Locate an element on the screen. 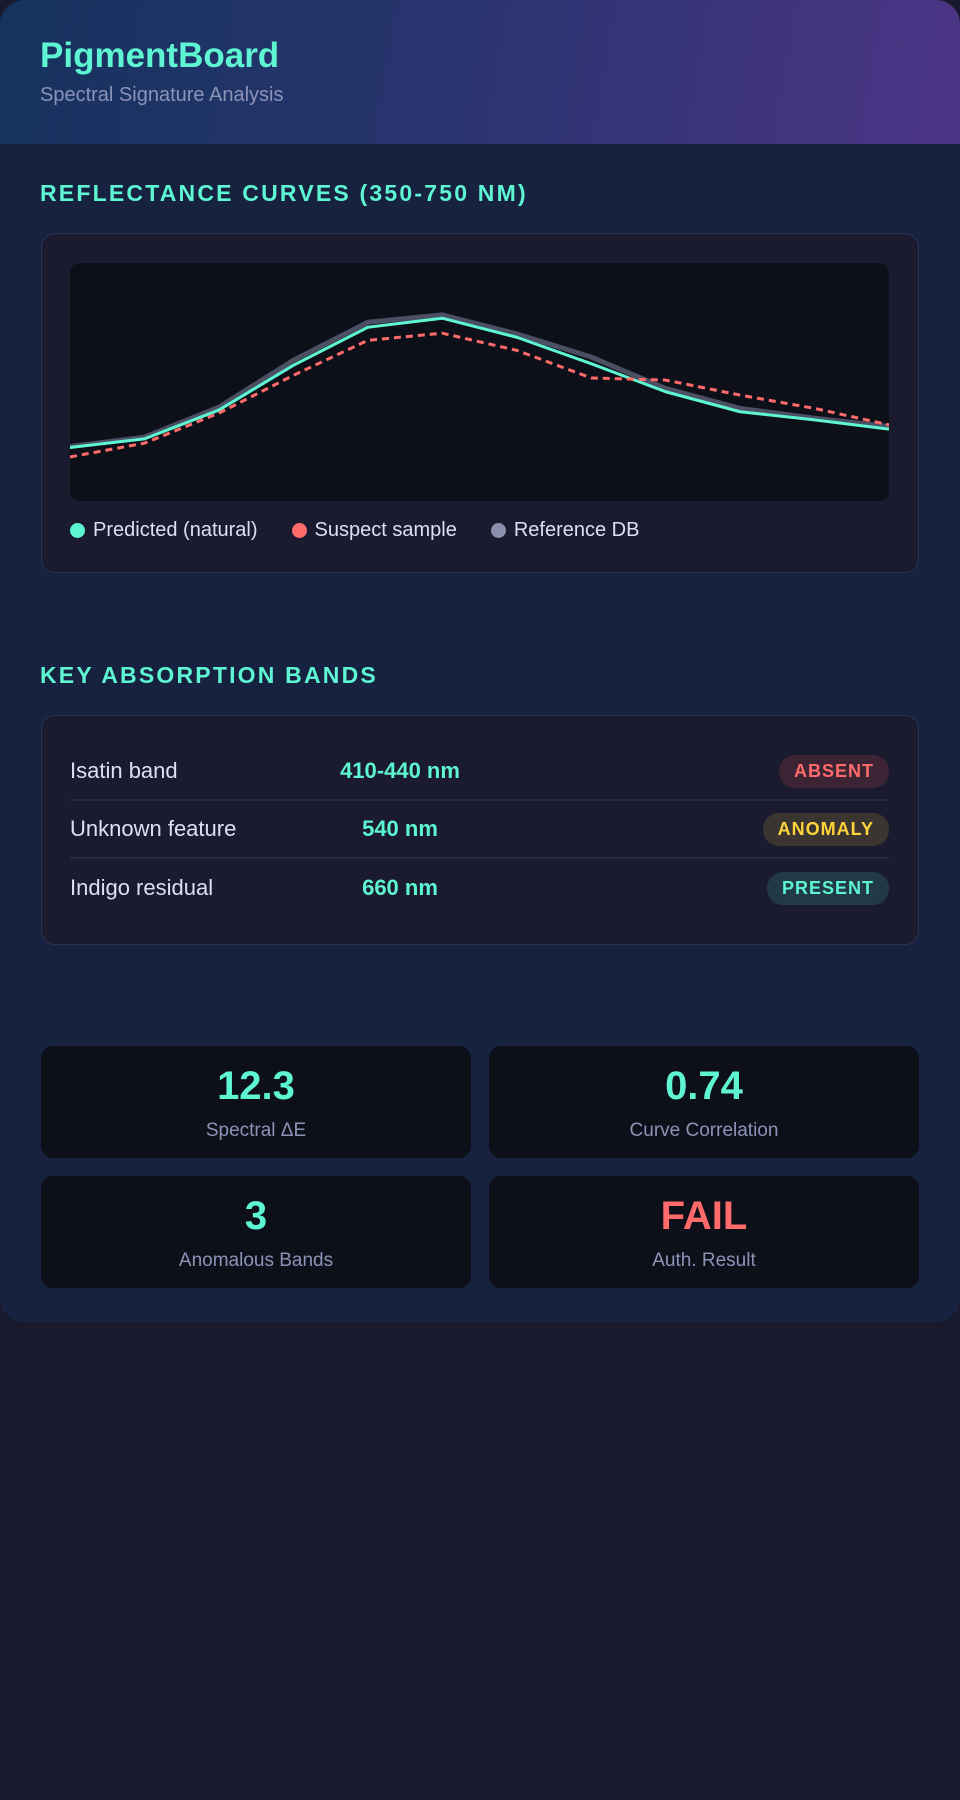  stat-value: FAIL is located at coordinates (704, 1216).